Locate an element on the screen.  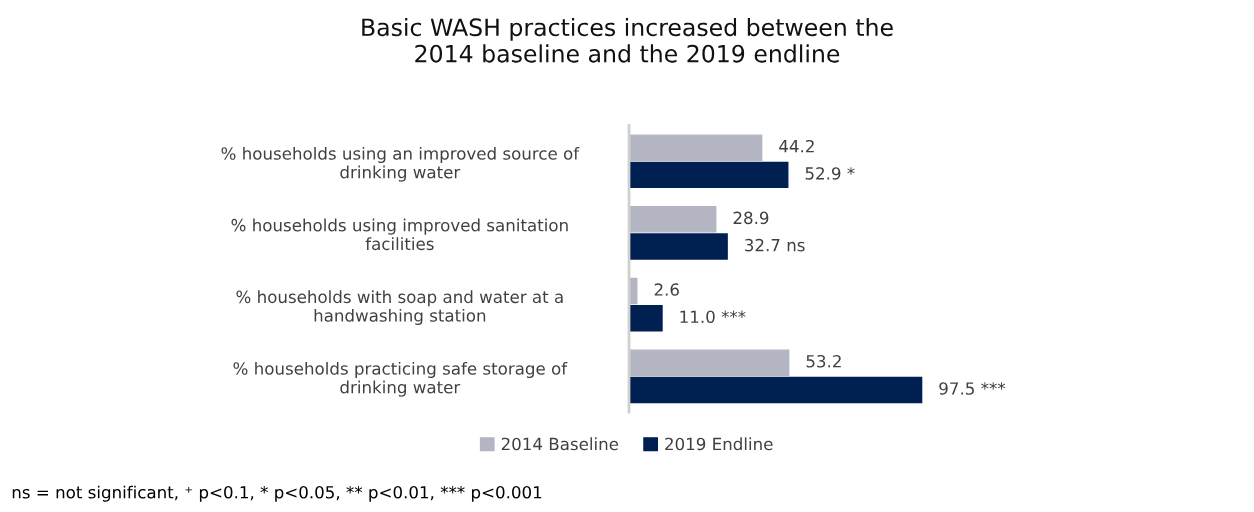
chart-title: Basic WASH practices increased between the 2014 baseline and the 2019 endline is located at coordinates (627, 40).